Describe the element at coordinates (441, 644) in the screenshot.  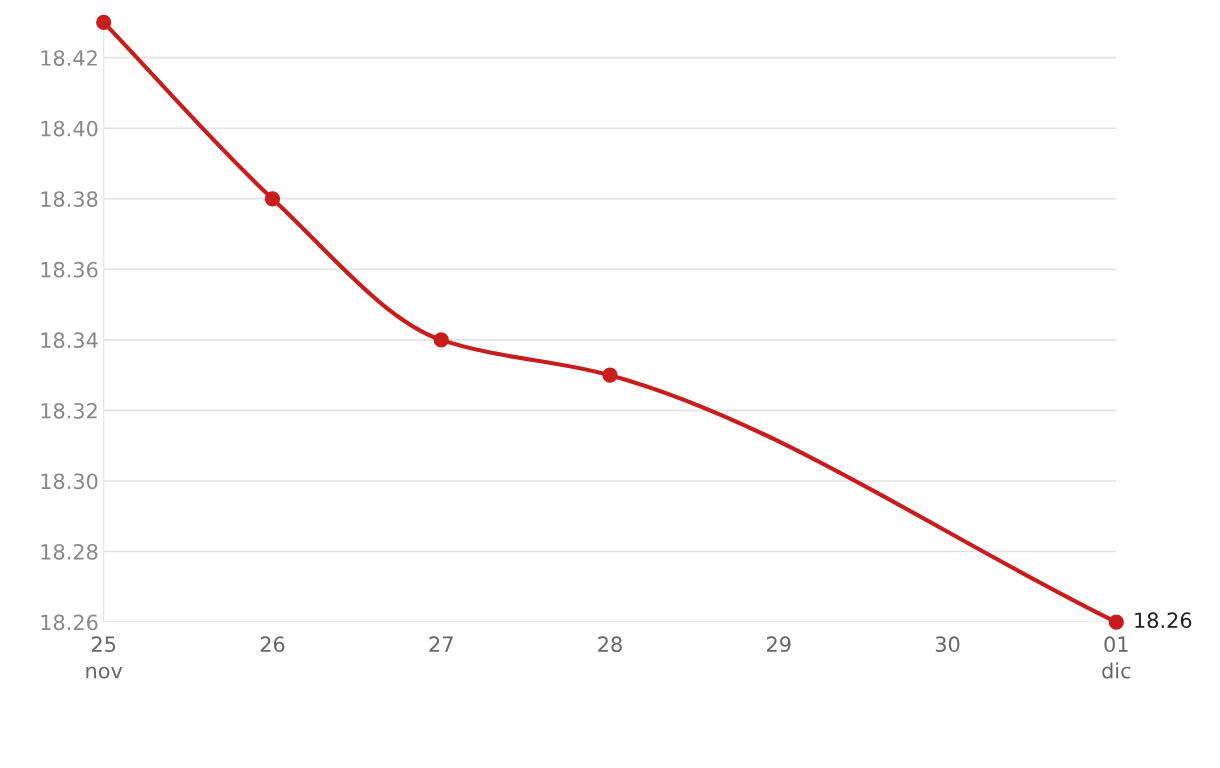
I see `x-tick-label: 27` at that location.